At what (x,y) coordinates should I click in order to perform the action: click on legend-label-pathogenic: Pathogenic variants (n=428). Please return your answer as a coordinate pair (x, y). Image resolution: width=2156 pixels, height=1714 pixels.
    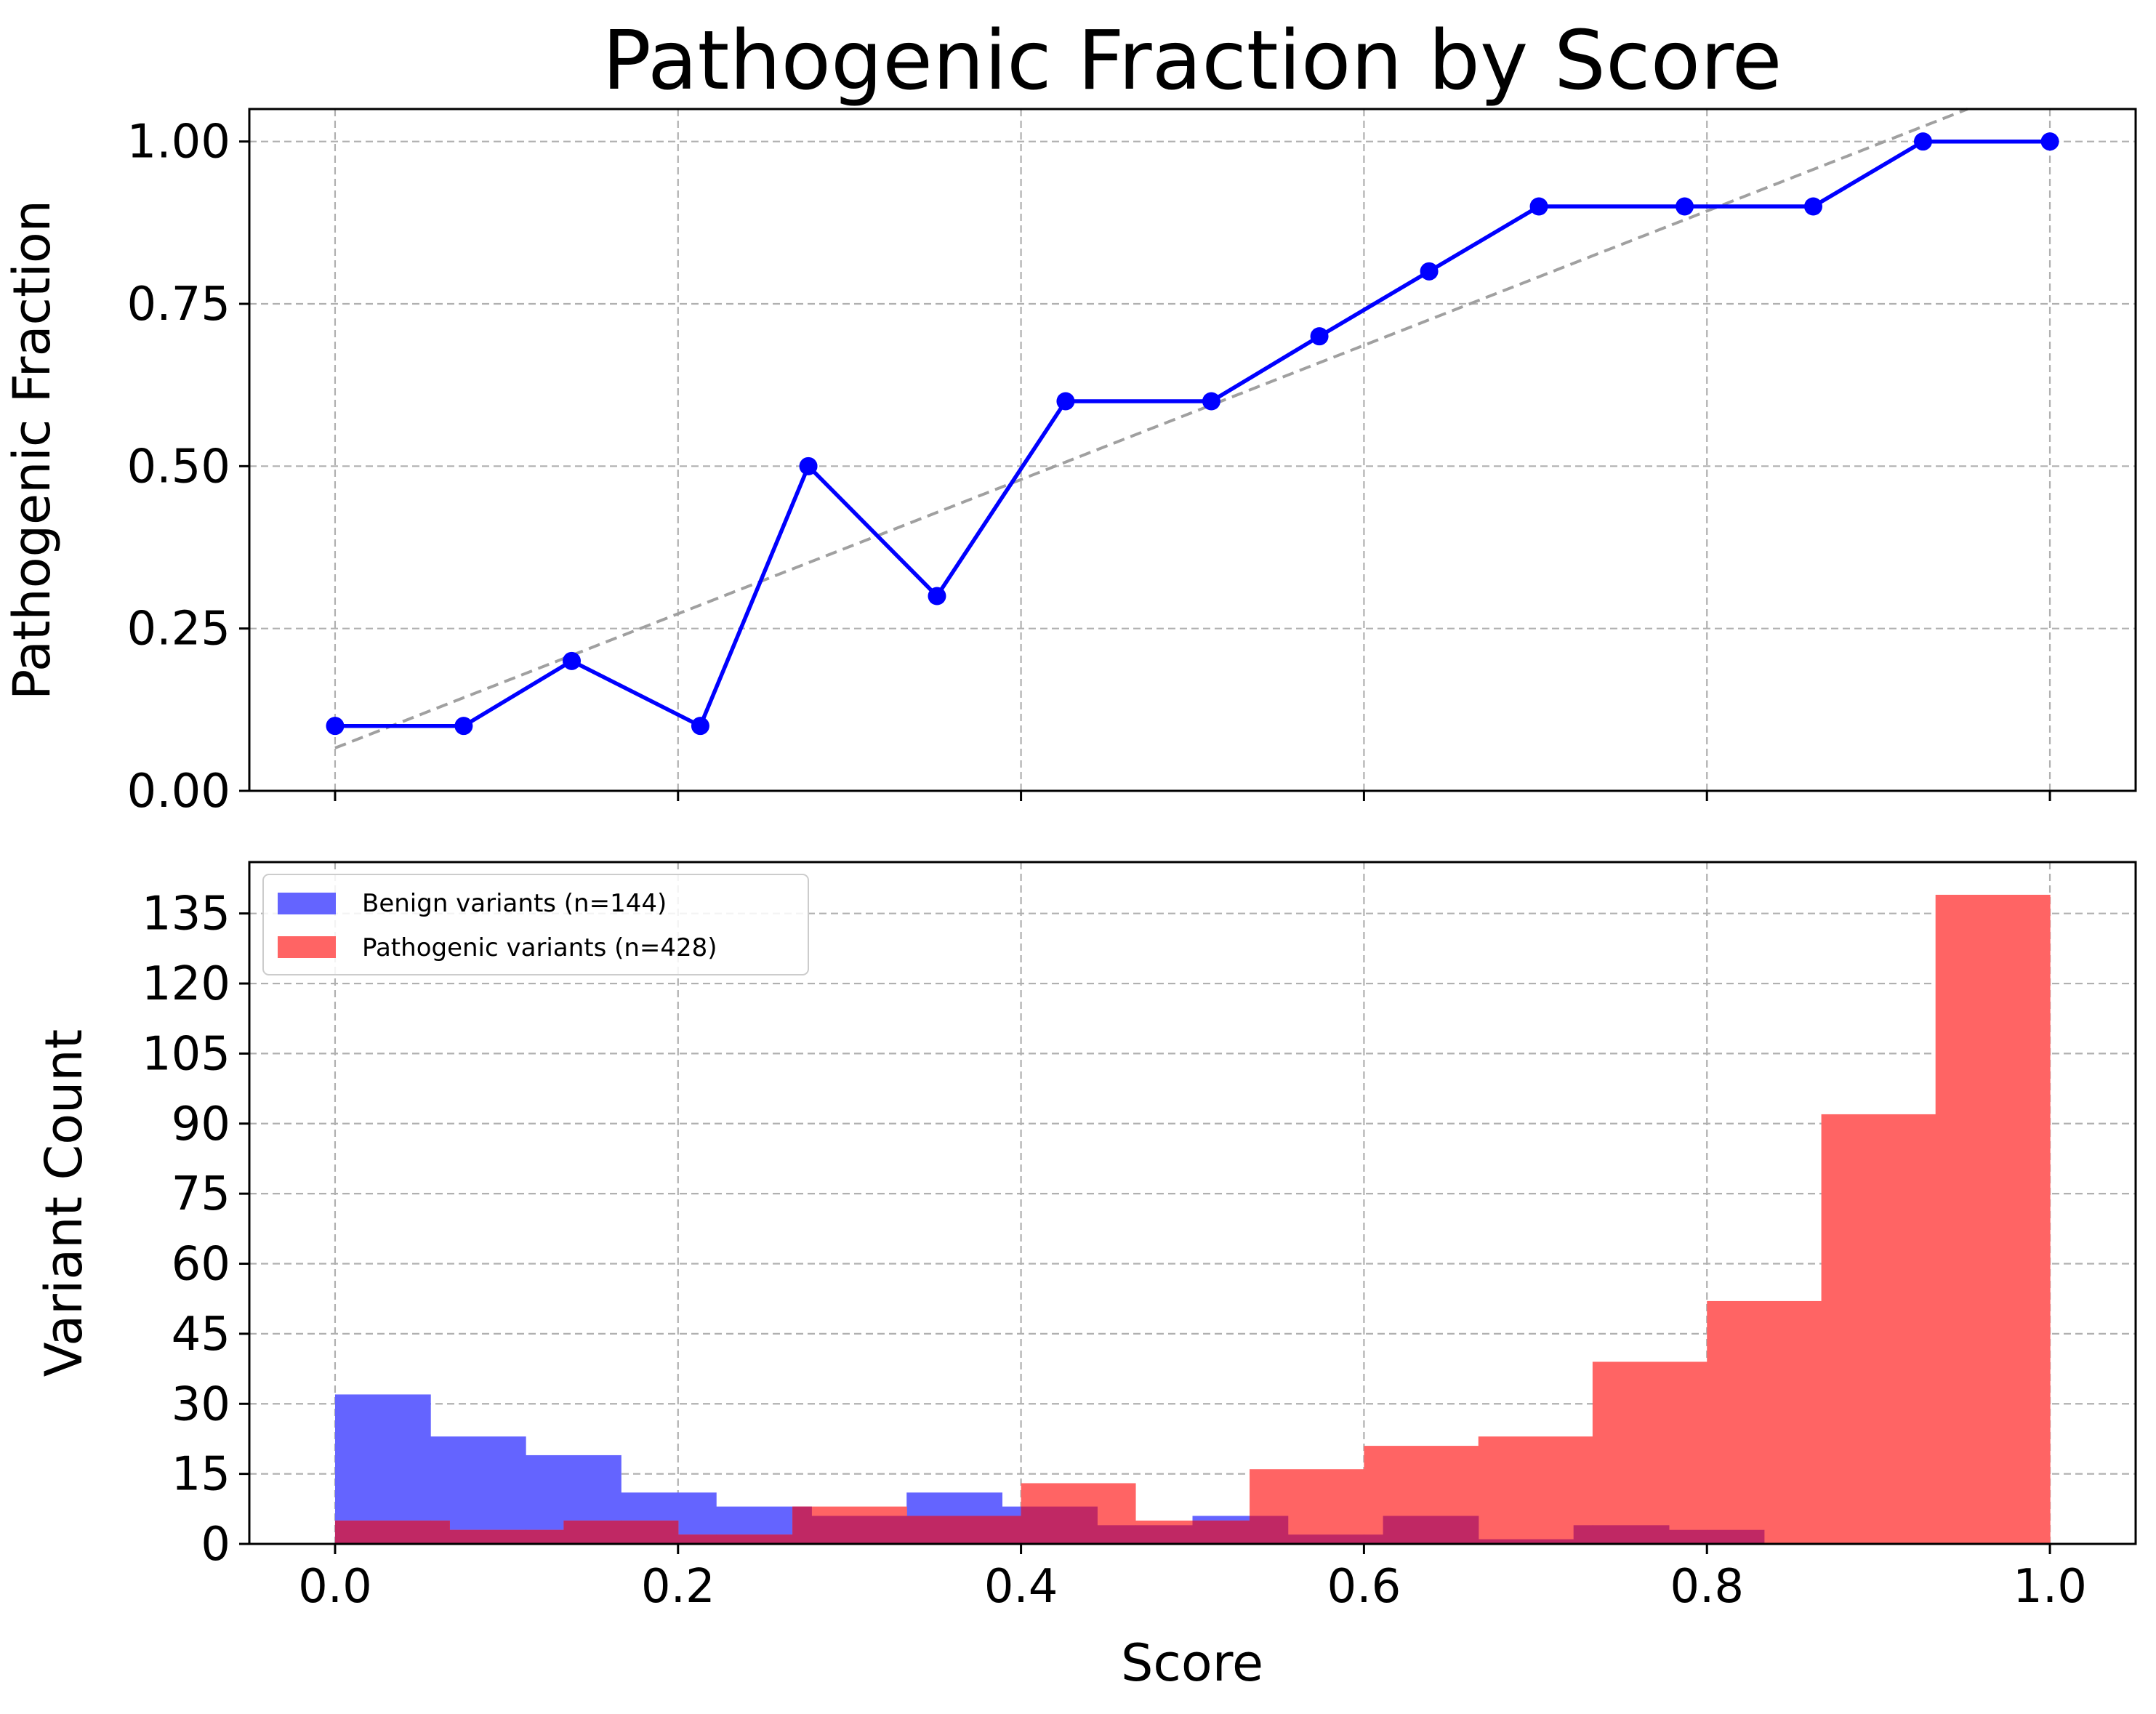
    Looking at the image, I should click on (539, 948).